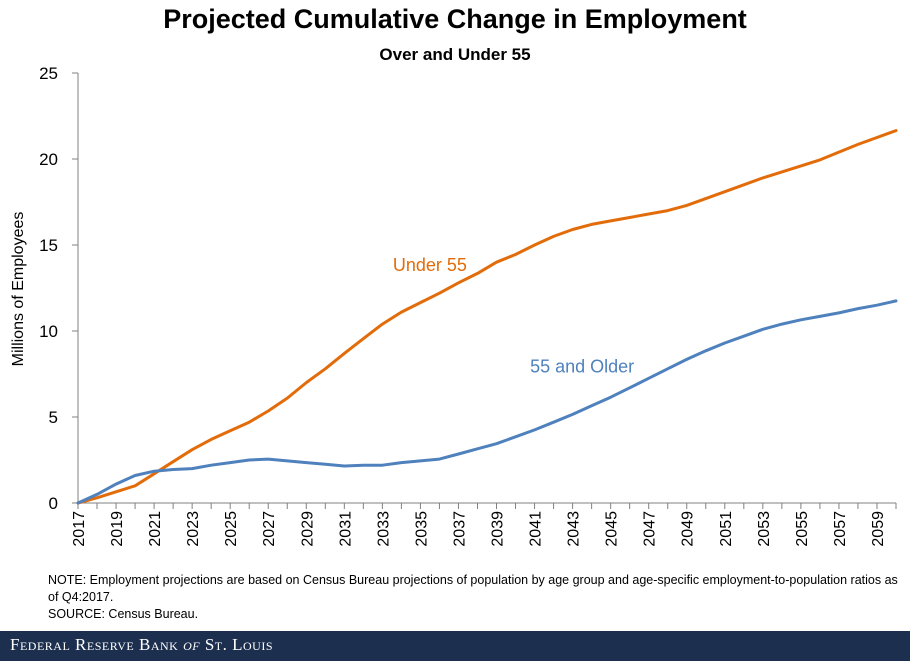  I want to click on x-tick-label: 2021, so click(155, 529).